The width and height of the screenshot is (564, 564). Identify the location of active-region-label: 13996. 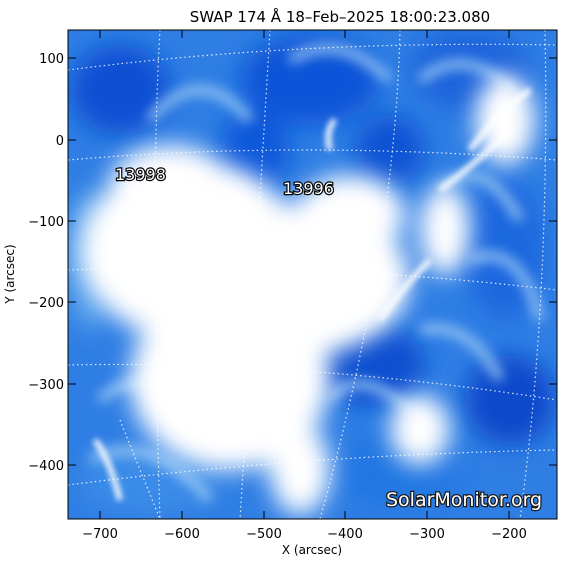
(308, 188).